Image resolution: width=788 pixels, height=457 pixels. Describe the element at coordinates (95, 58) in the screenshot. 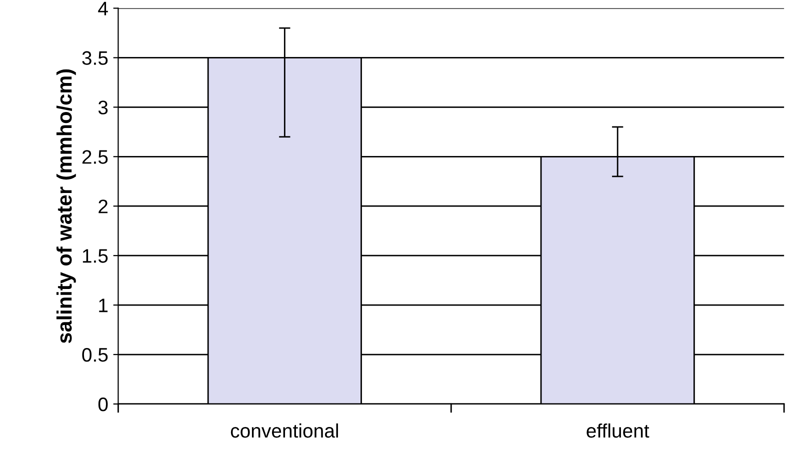

I see `y-tick-label: 3.5` at that location.